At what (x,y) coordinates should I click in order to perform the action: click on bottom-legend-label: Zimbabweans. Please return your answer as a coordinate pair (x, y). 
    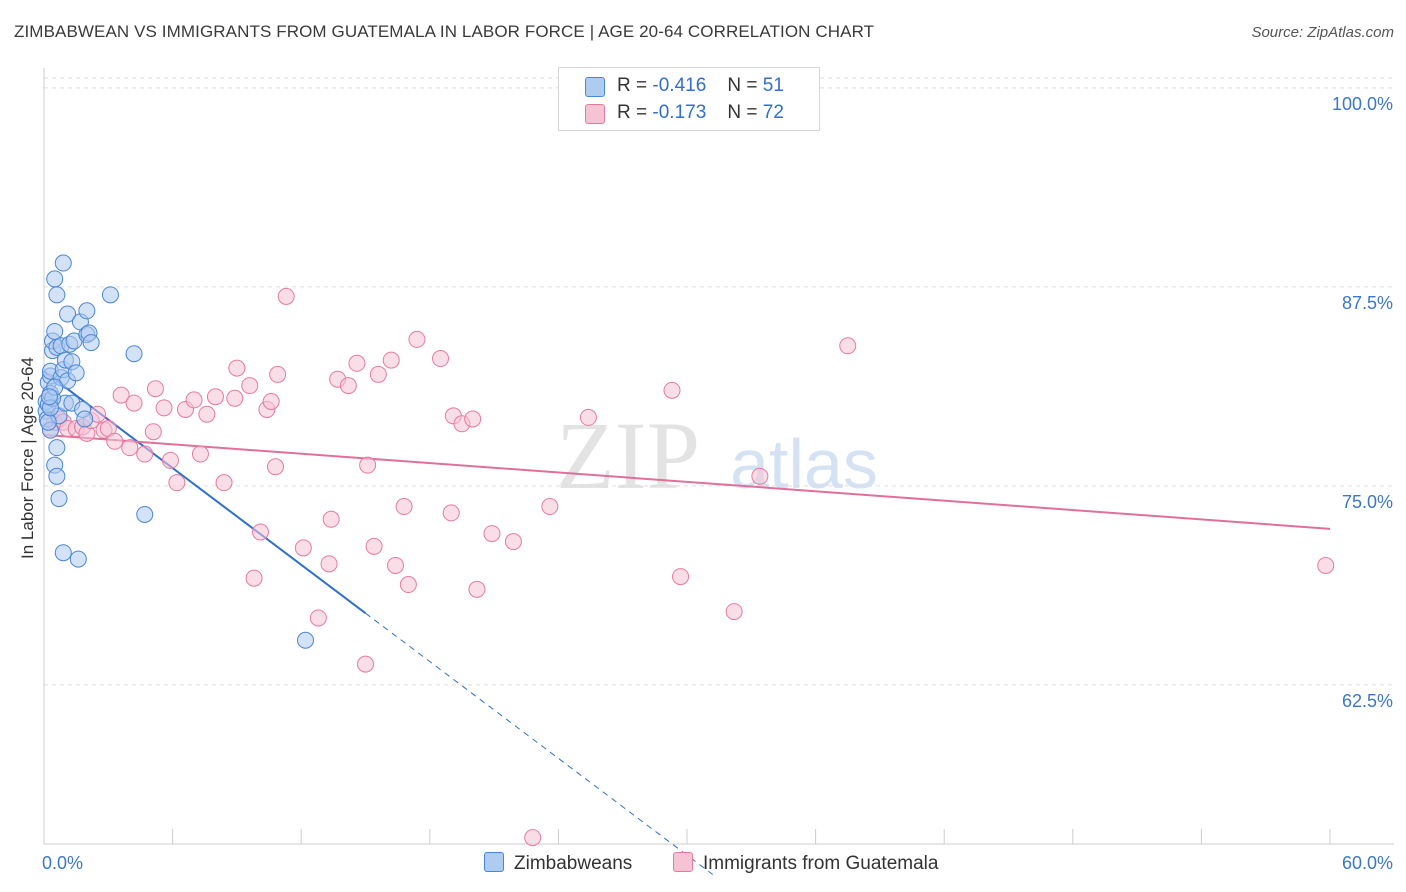
    Looking at the image, I should click on (573, 863).